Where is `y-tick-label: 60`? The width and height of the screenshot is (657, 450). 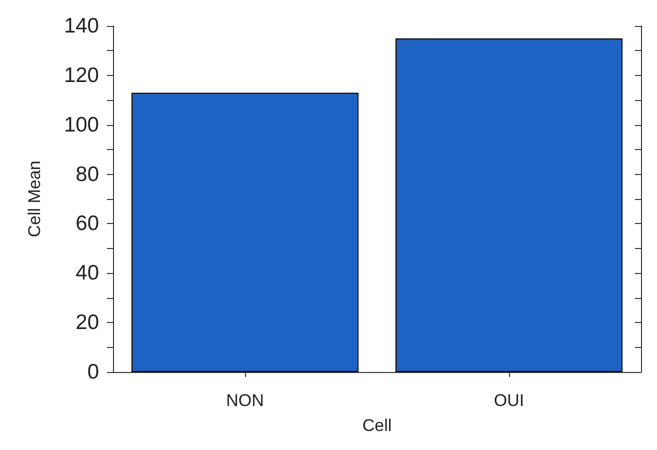
y-tick-label: 60 is located at coordinates (87, 224).